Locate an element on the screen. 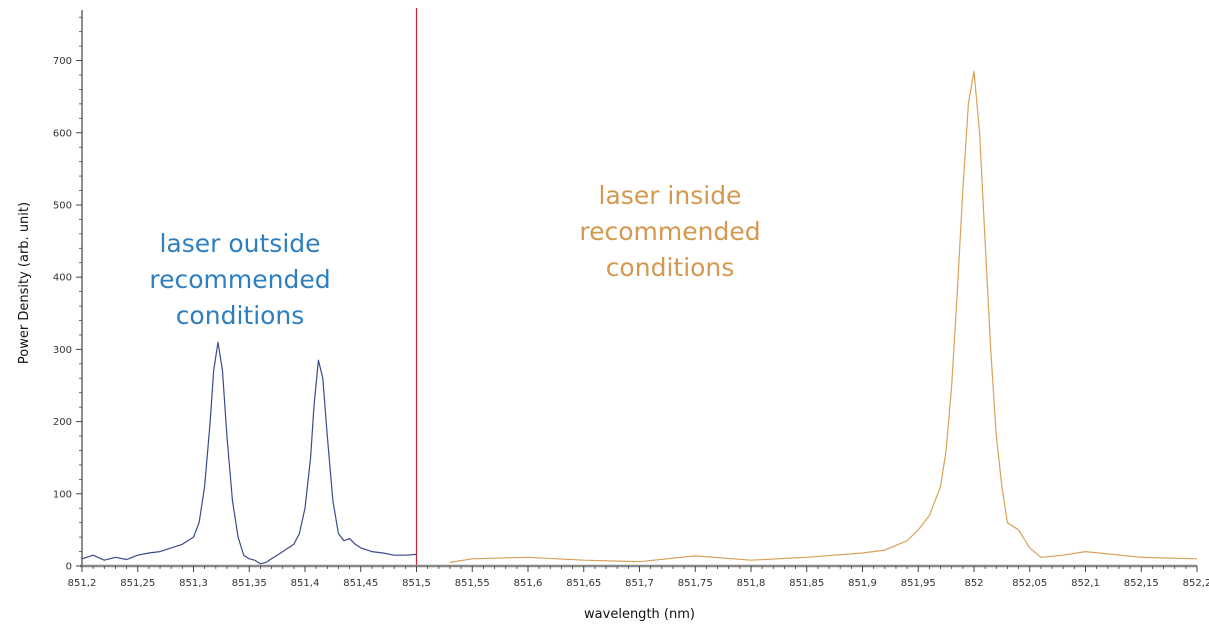  y-tick-label: 100 is located at coordinates (62, 494).